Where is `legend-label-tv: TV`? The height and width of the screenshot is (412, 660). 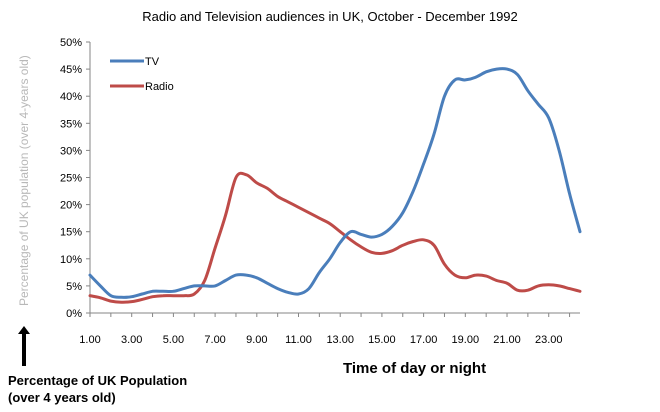 legend-label-tv: TV is located at coordinates (152, 62).